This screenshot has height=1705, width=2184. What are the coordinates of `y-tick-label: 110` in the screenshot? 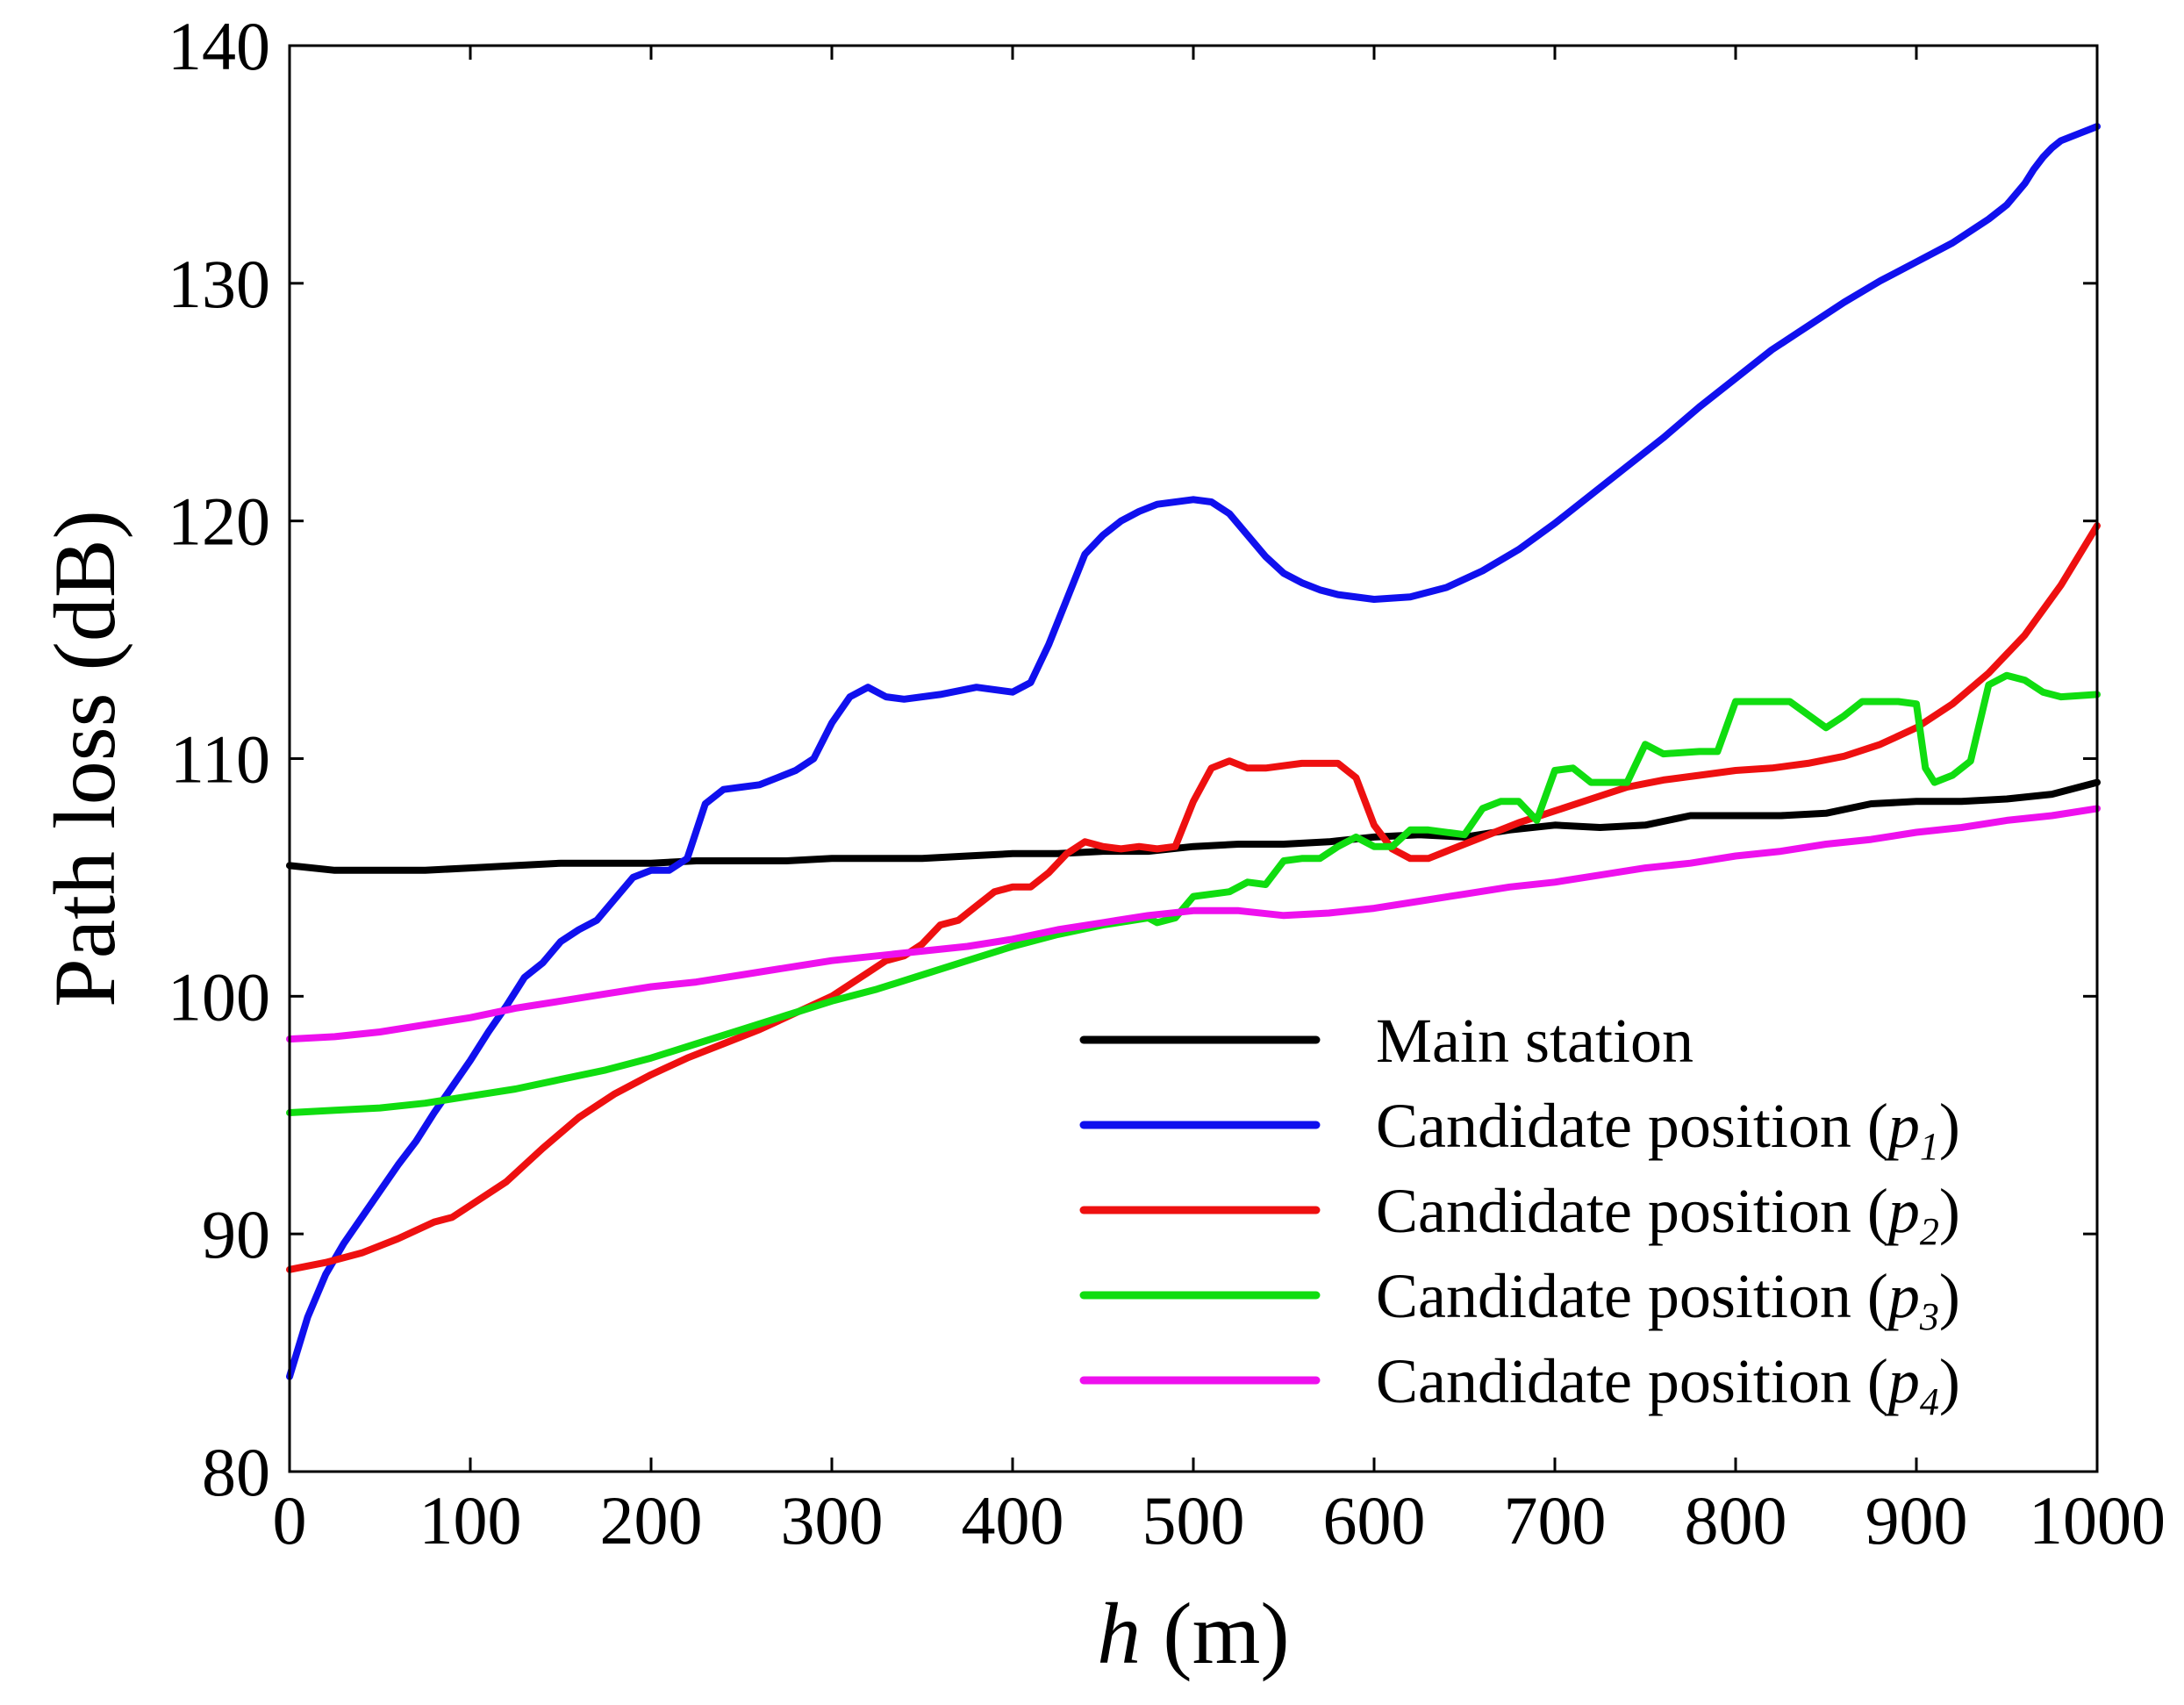 It's located at (220, 760).